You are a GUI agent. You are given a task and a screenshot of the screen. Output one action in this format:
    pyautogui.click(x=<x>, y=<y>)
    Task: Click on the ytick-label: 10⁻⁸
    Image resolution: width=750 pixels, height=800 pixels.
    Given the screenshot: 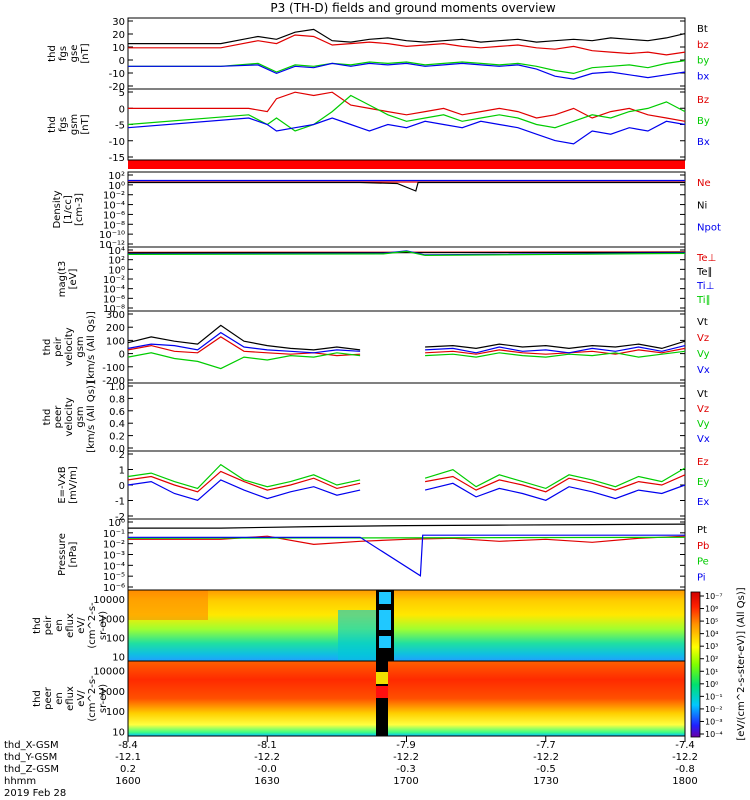 What is the action you would take?
    pyautogui.click(x=114, y=225)
    